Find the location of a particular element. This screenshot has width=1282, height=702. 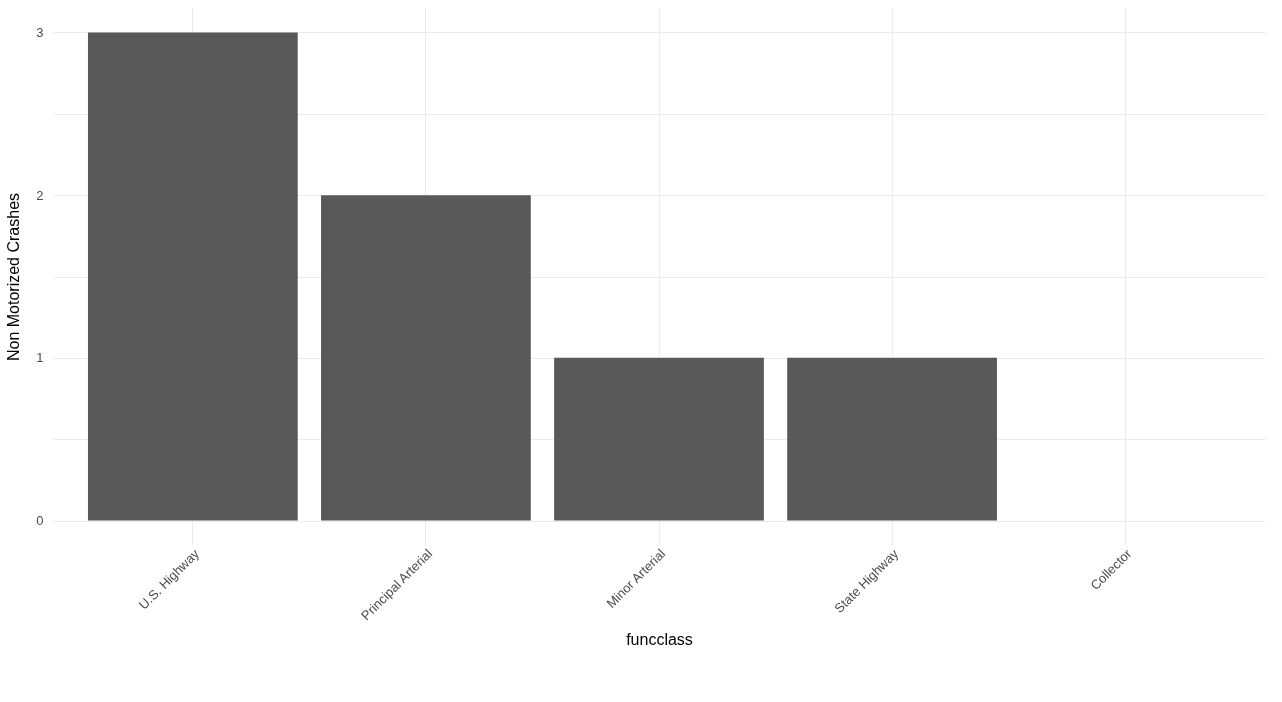

y-tick-label: 3 is located at coordinates (40, 32).